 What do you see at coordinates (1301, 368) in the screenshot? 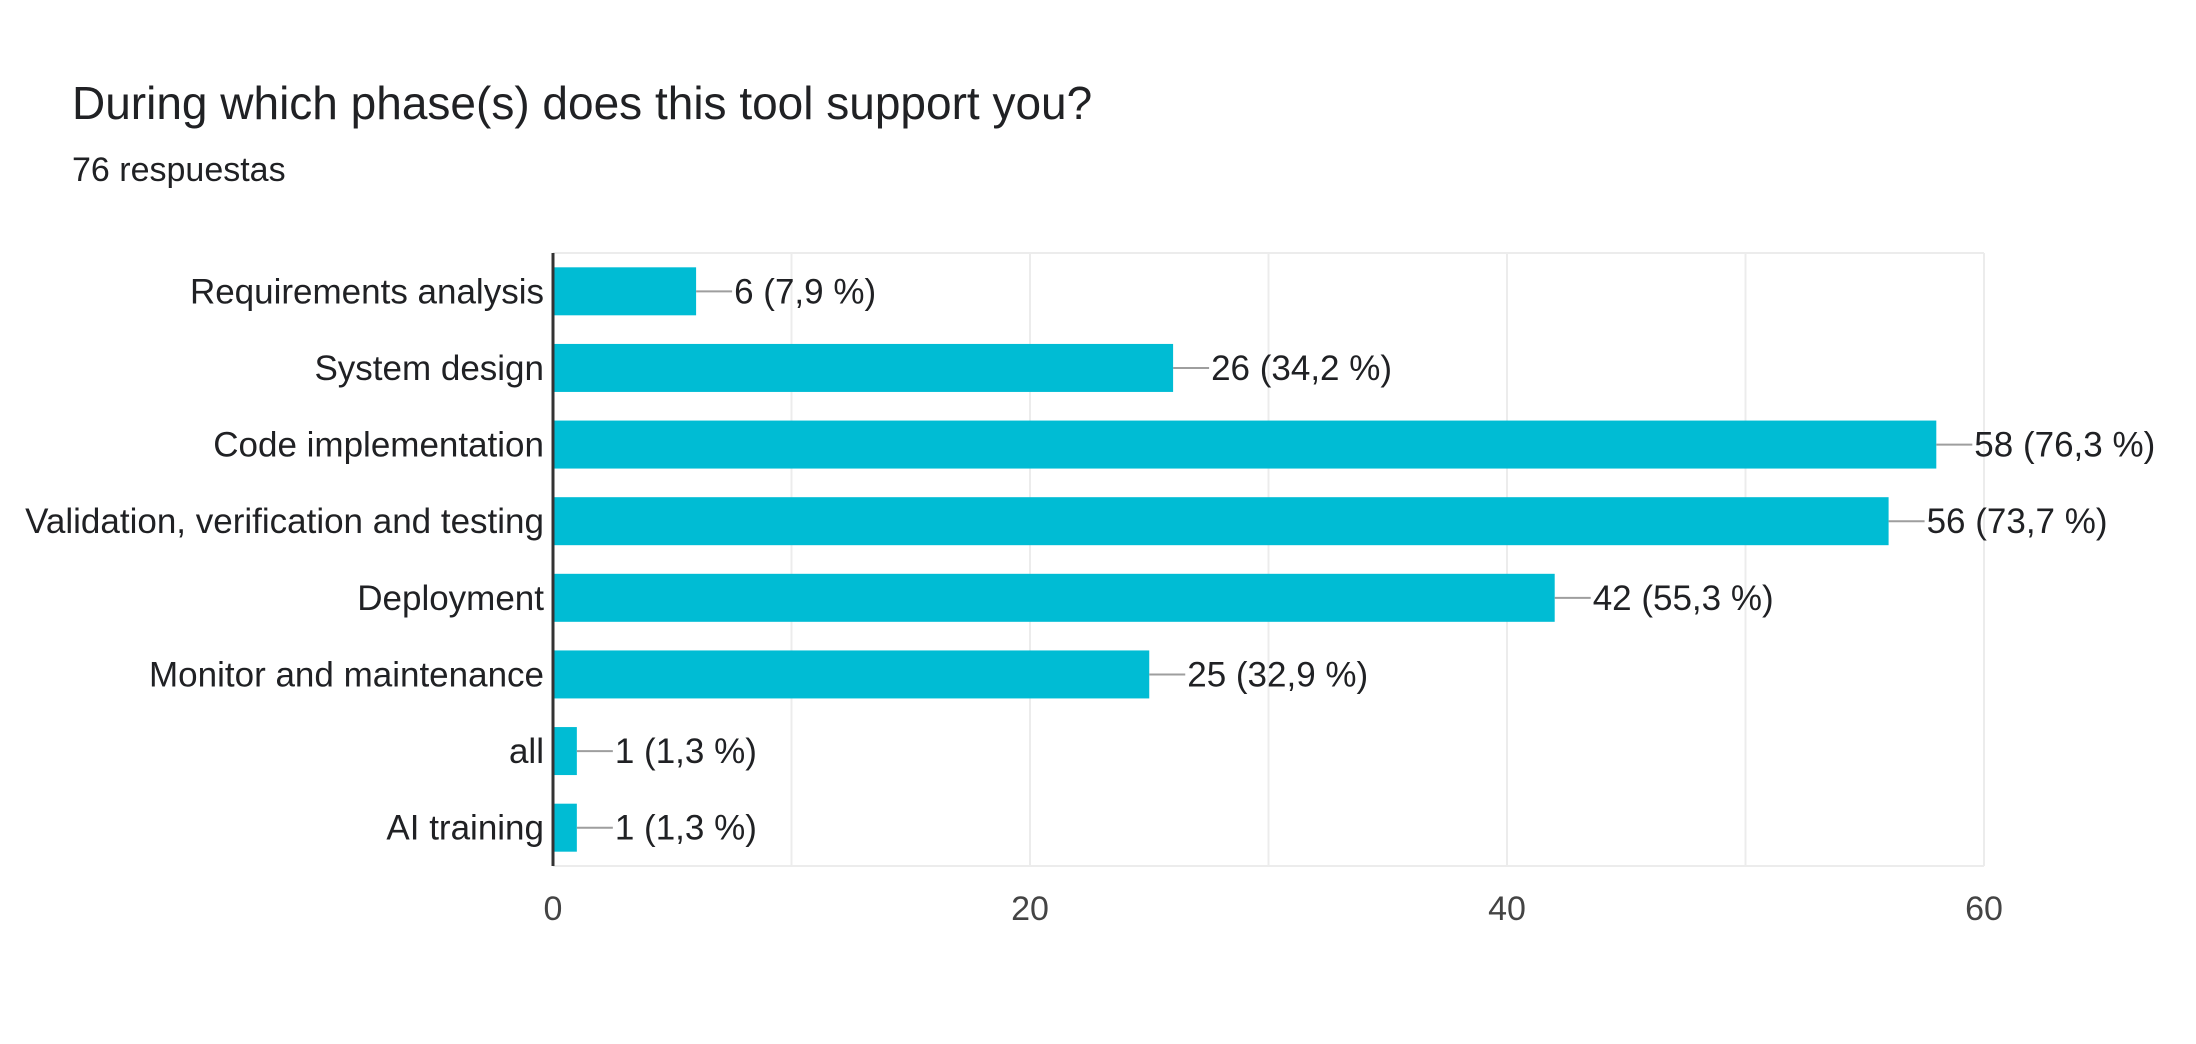
I see `data-label: 26 (34,2 %)` at bounding box center [1301, 368].